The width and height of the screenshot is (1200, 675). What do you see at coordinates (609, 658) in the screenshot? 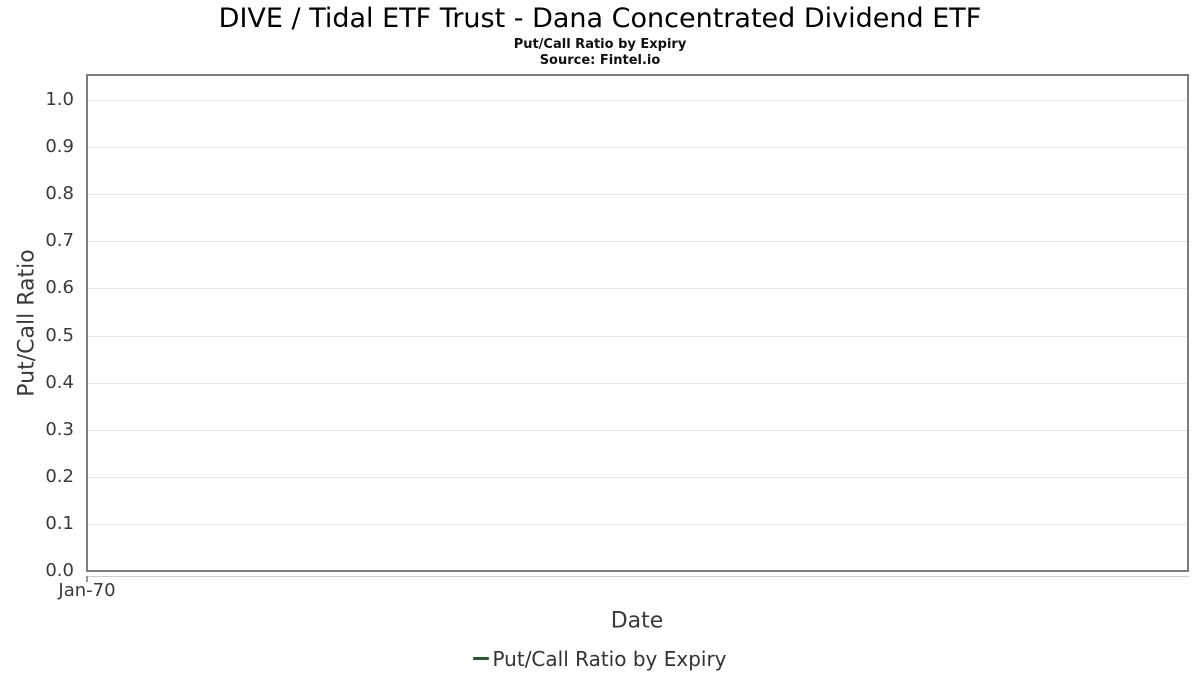
I see `legend-item-label: Put/Call Ratio by Expiry` at bounding box center [609, 658].